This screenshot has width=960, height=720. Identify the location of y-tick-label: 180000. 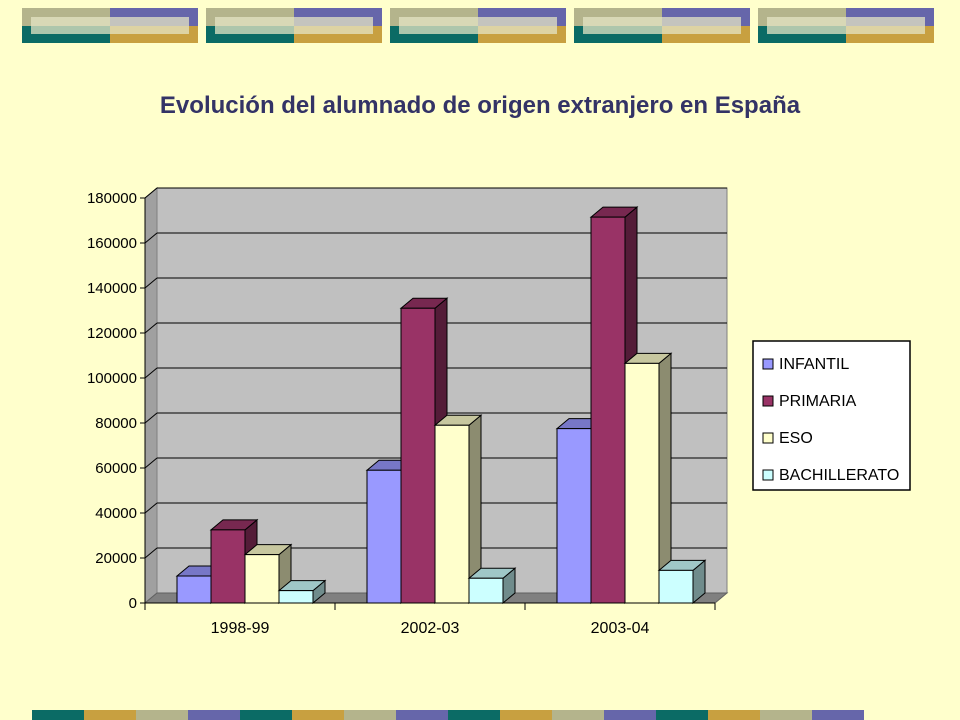
(112, 198).